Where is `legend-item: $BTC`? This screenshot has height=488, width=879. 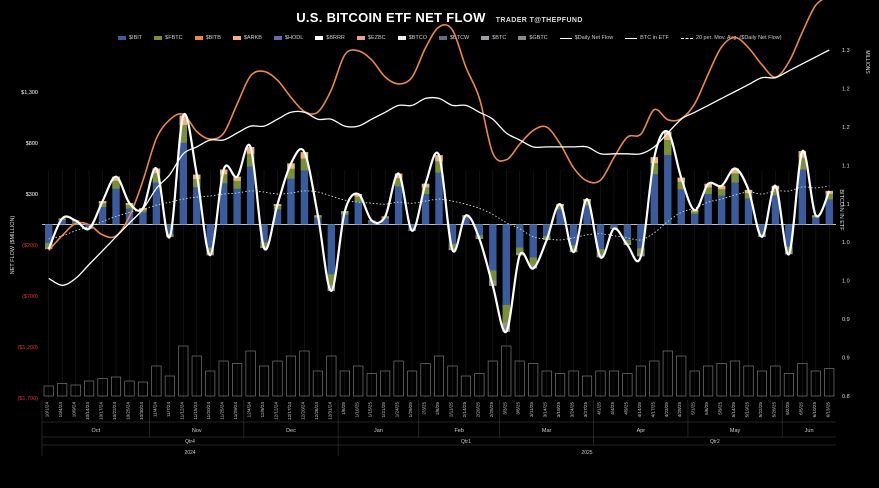 legend-item: $BTC is located at coordinates (493, 38).